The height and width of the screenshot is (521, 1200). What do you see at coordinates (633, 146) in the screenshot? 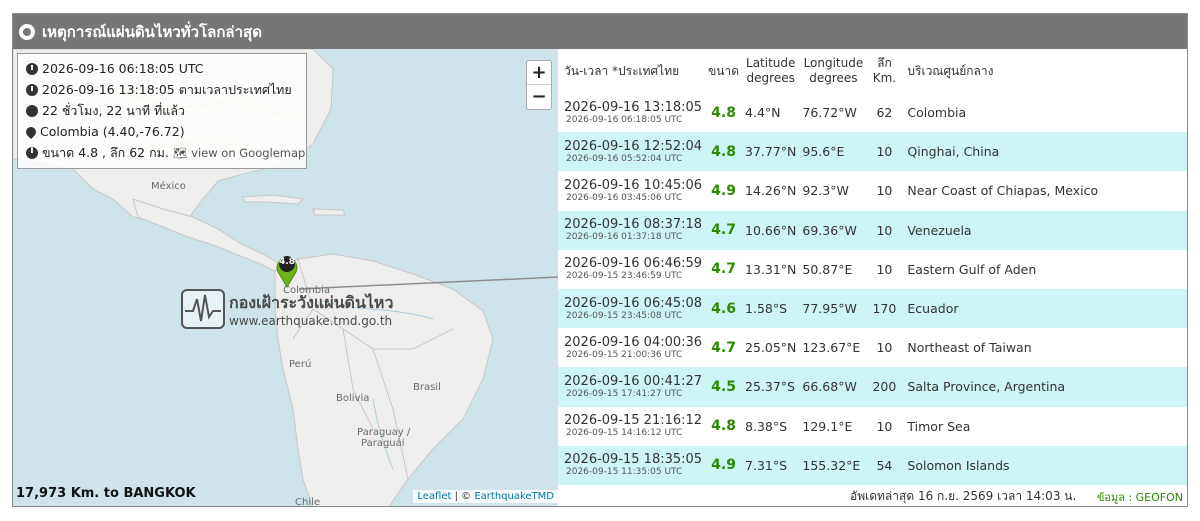
I see `thai-time: 2026-09-16 12:52:04` at bounding box center [633, 146].